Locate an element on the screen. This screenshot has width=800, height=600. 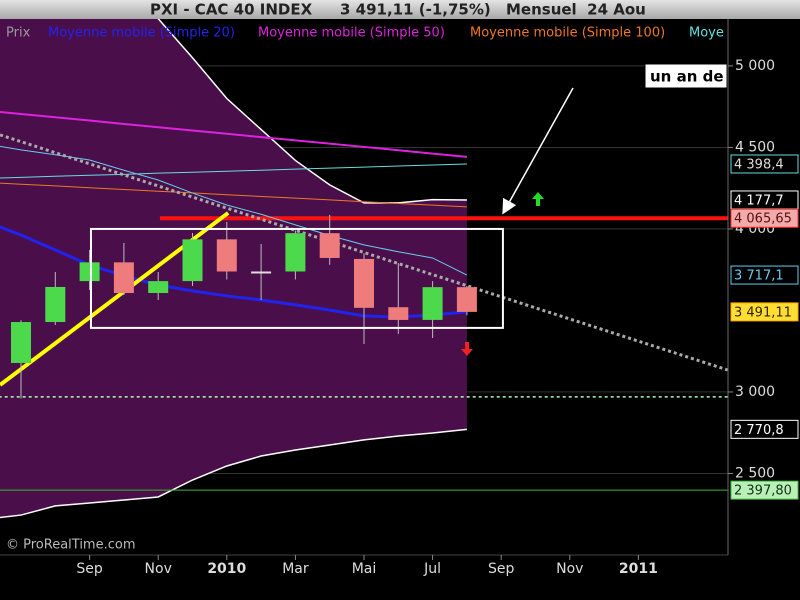
price-label: 2 770,8 is located at coordinates (759, 430).